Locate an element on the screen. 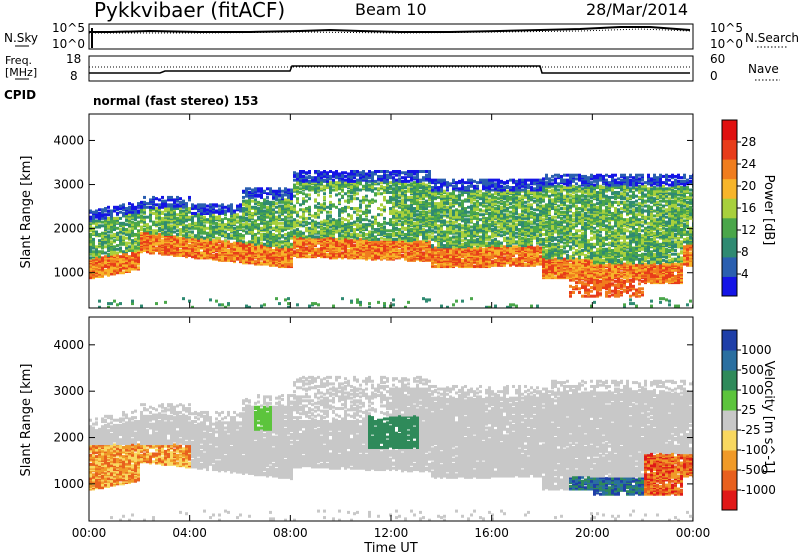 The image size is (800, 554). nsky-tick-top: 10^5 is located at coordinates (68, 28).